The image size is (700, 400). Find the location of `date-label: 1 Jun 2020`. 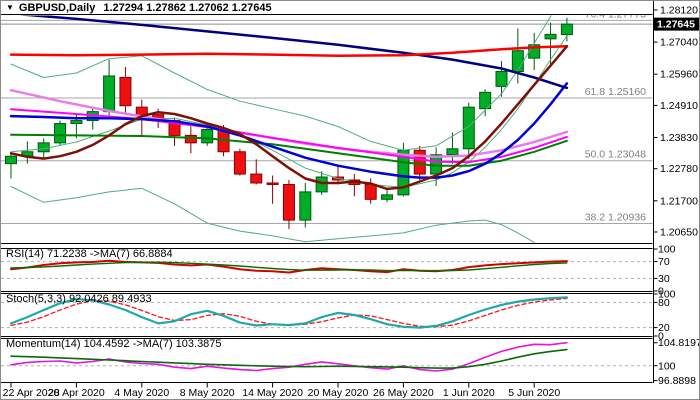

date-label: 1 Jun 2020 is located at coordinates (469, 393).